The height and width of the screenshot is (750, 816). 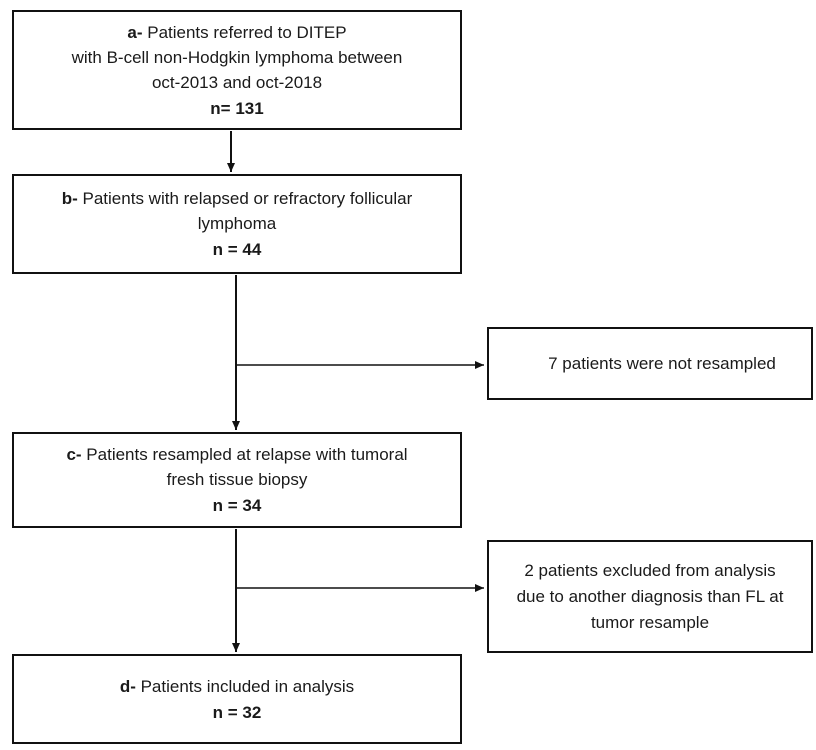 I want to click on box-d-tag: d-, so click(x=127, y=686).